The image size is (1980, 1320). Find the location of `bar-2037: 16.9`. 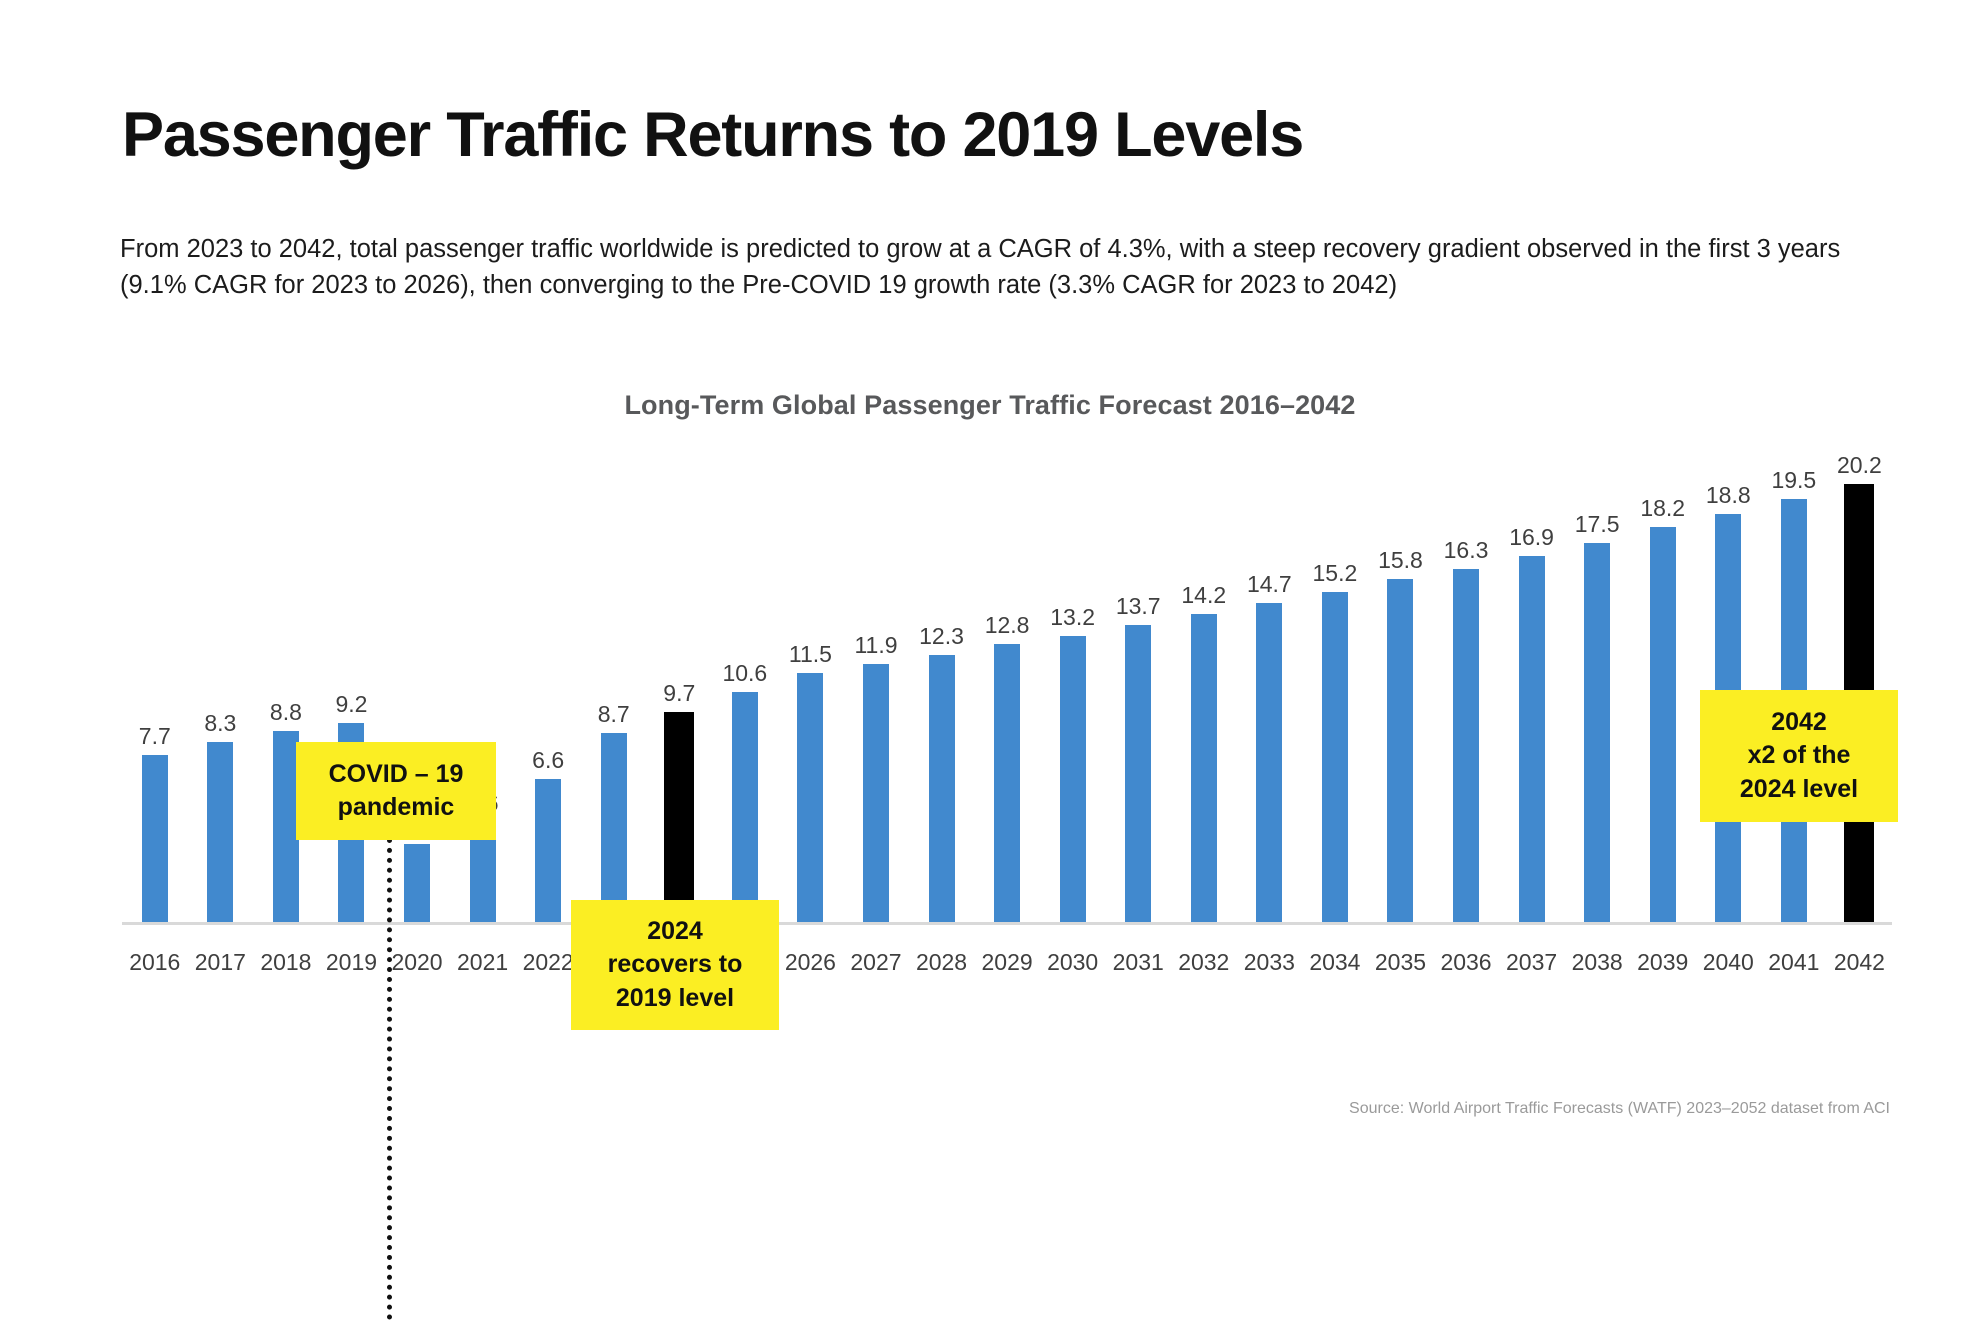

bar-2037: 16.9 is located at coordinates (1532, 687).